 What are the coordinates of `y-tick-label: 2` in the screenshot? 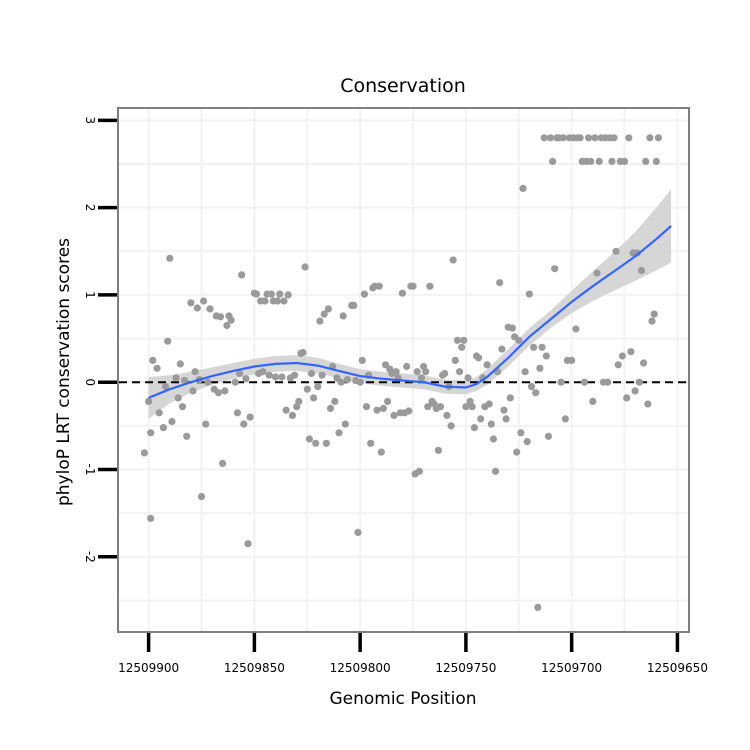 It's located at (90, 208).